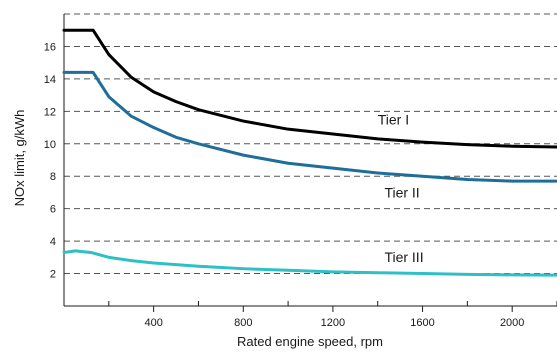 The image size is (557, 354). I want to click on x-tick-label: 400, so click(153, 323).